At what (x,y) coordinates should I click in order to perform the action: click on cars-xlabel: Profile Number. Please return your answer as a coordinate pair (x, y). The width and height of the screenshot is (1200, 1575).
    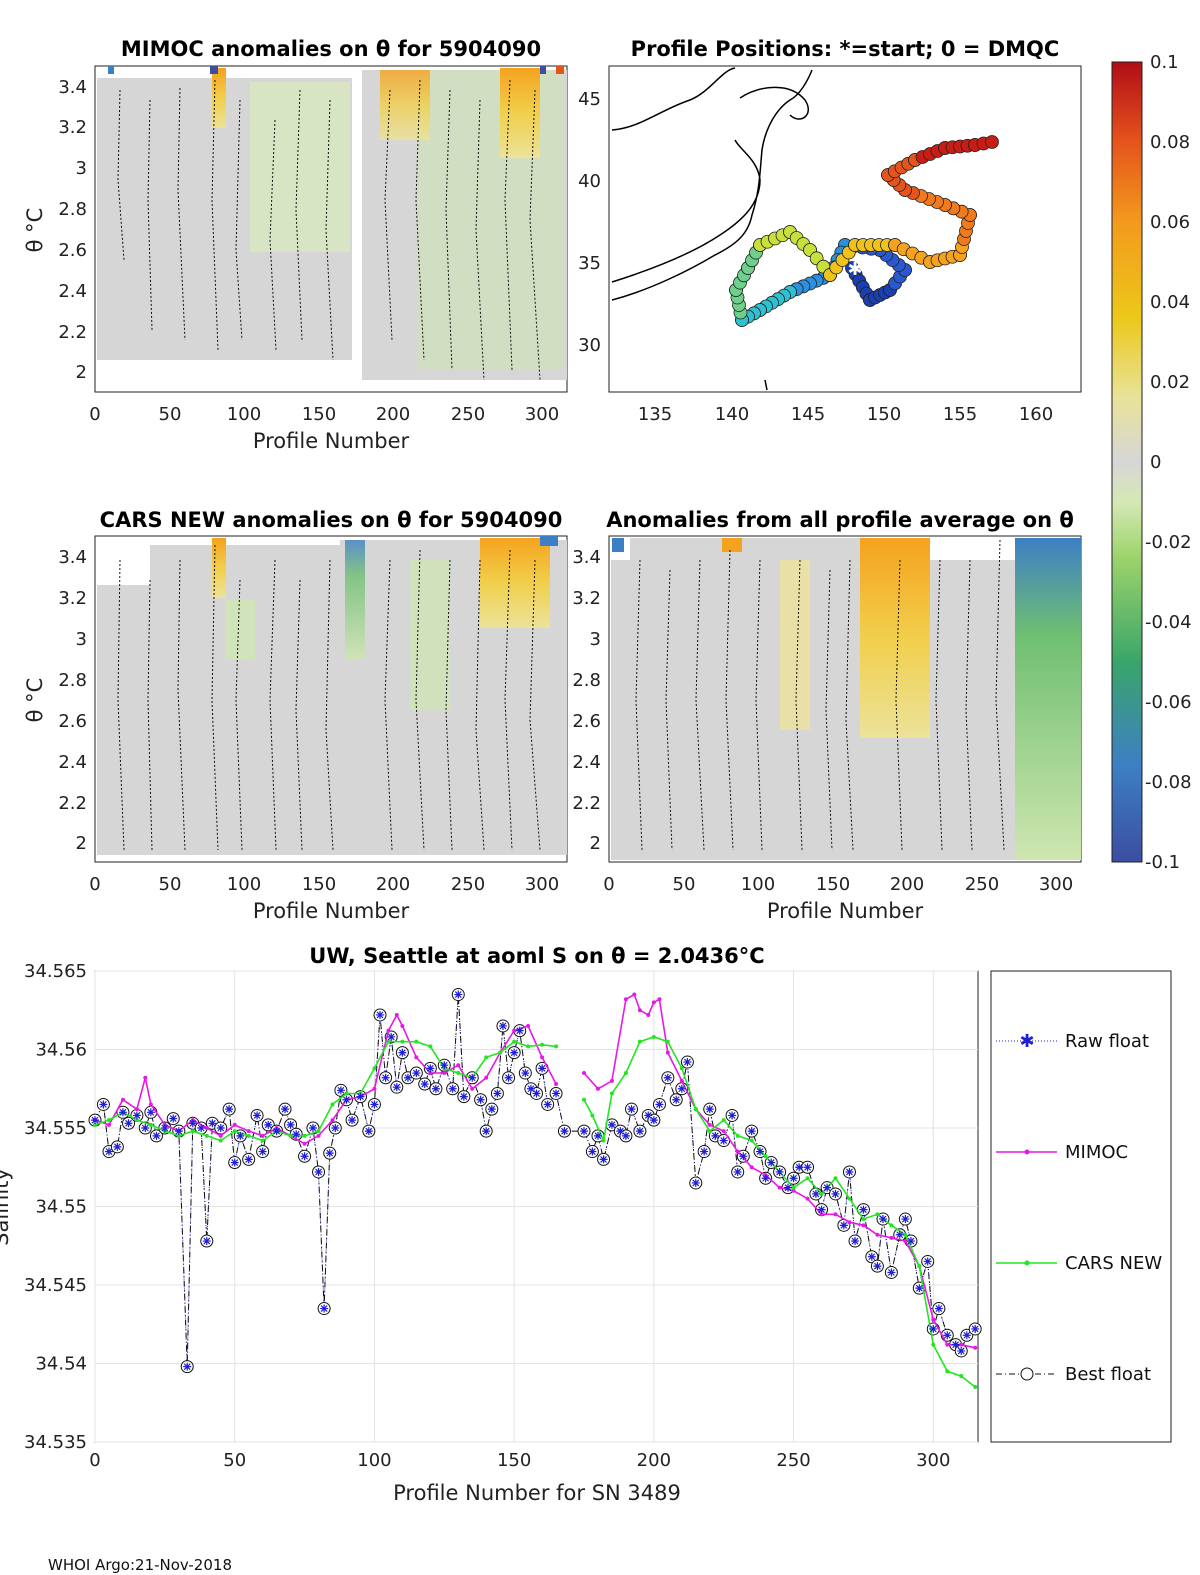
    Looking at the image, I should click on (331, 911).